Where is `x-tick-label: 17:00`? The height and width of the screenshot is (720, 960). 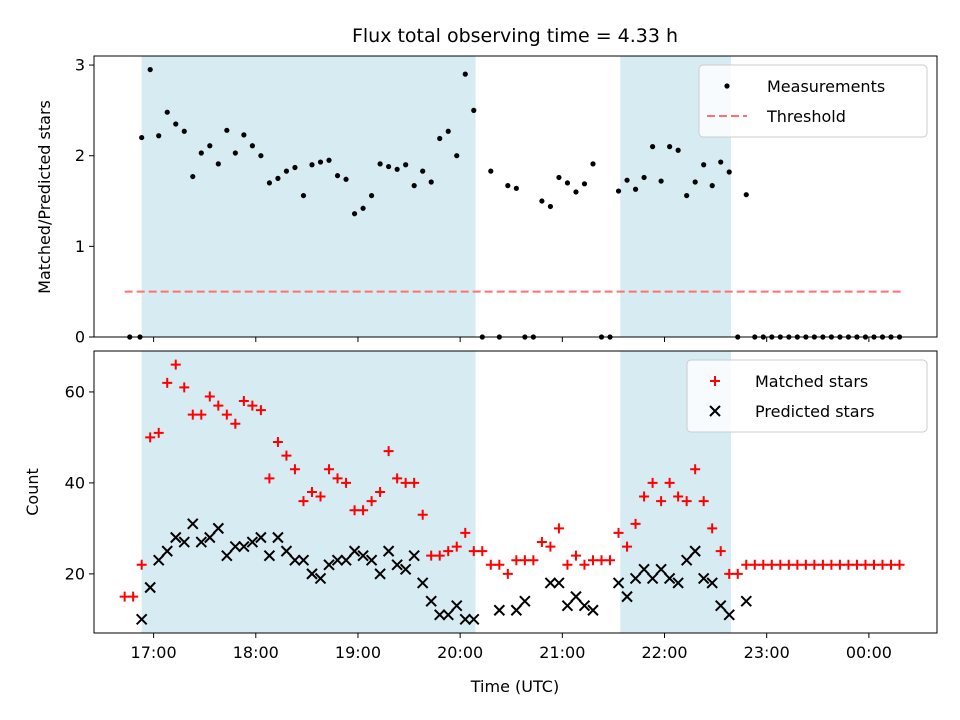 x-tick-label: 17:00 is located at coordinates (154, 652).